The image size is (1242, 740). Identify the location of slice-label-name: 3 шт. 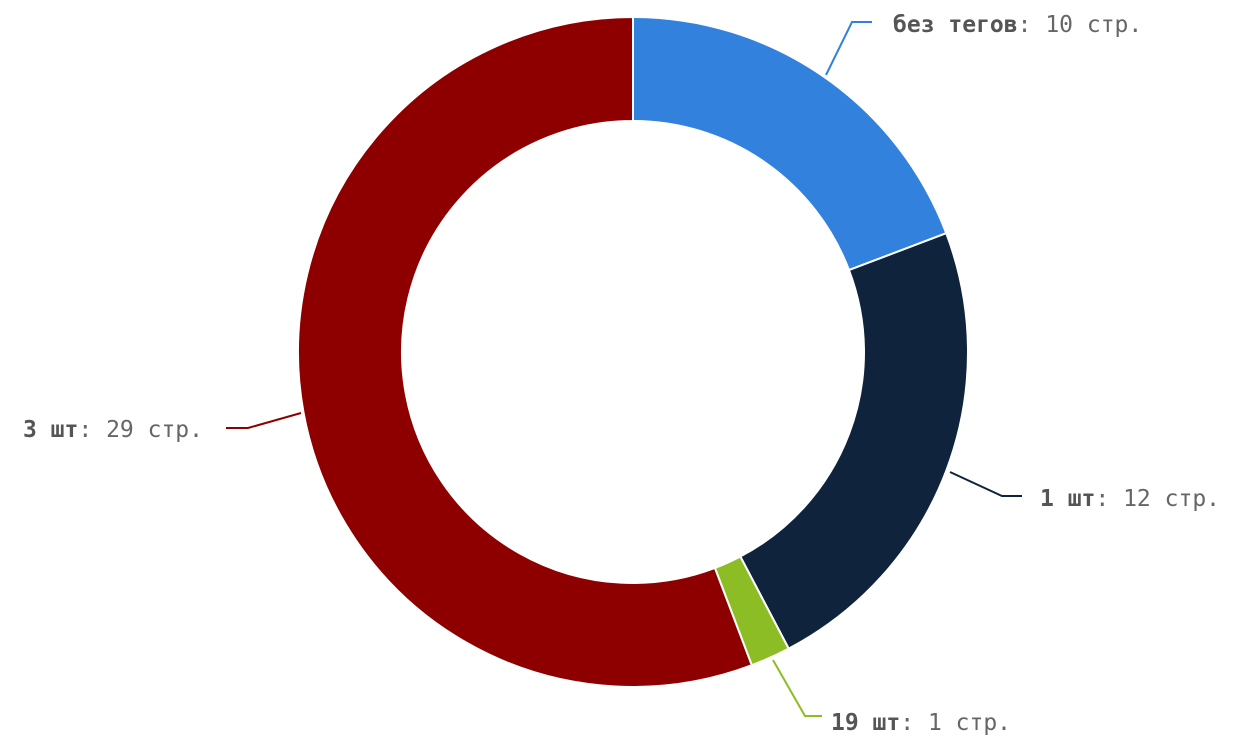
(50, 430).